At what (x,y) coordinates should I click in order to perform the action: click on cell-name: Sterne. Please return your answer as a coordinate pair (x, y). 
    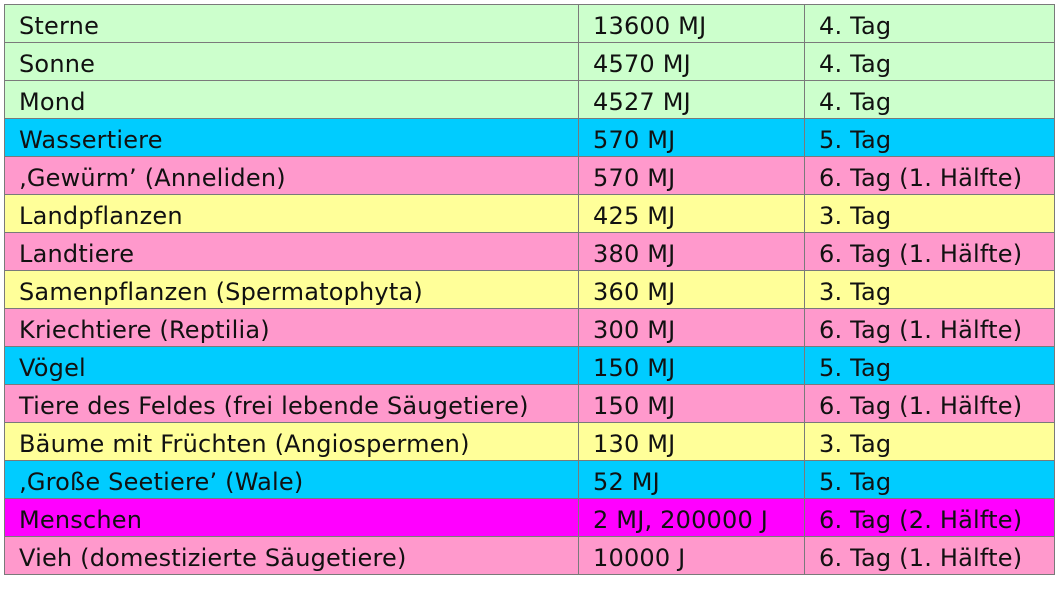
    Looking at the image, I should click on (291, 23).